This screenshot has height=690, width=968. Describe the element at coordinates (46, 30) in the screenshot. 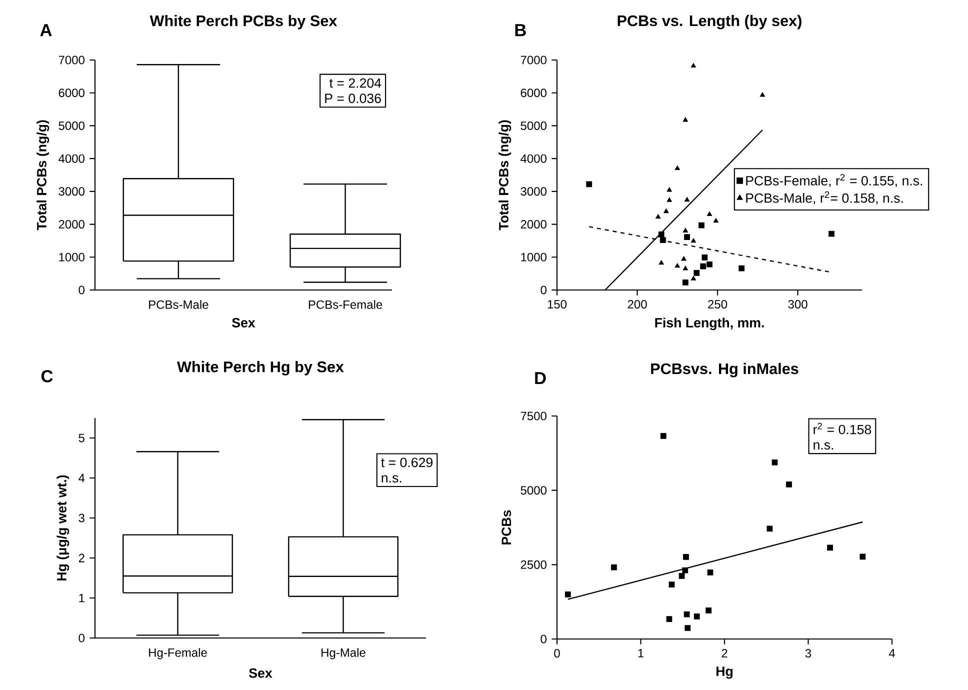

I see `text: A` at that location.